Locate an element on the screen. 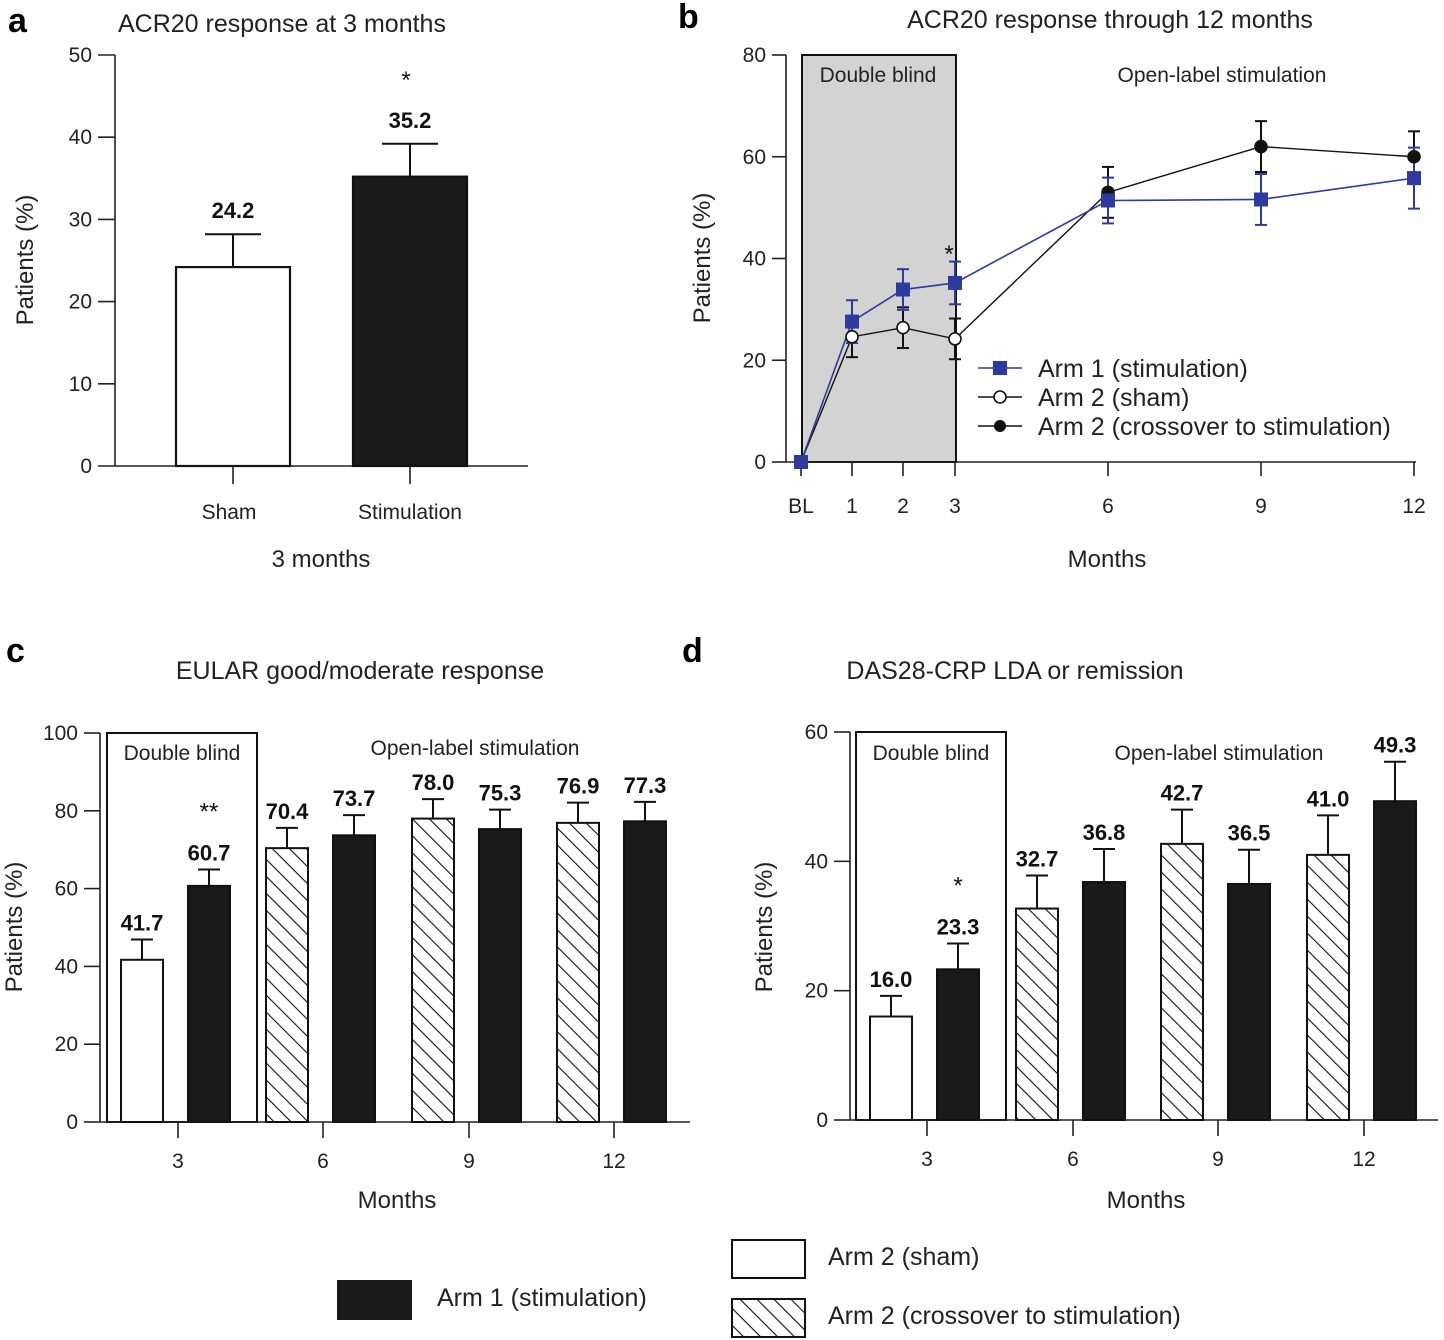 This screenshot has width=1444, height=1340. panel-d-value-label: 49.3 is located at coordinates (1395, 745).